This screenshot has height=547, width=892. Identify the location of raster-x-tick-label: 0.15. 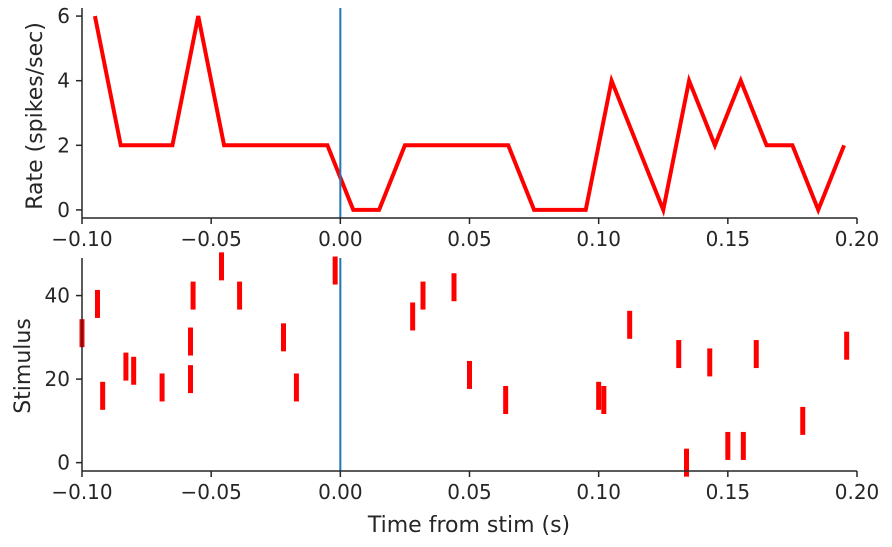
(728, 492).